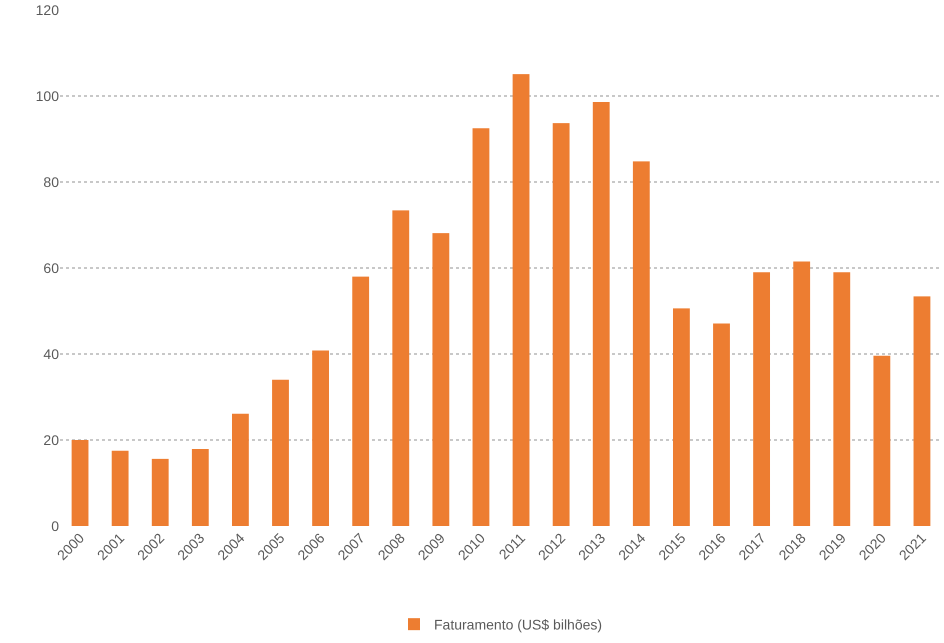  What do you see at coordinates (51, 182) in the screenshot?
I see `y-tick-label: 80` at bounding box center [51, 182].